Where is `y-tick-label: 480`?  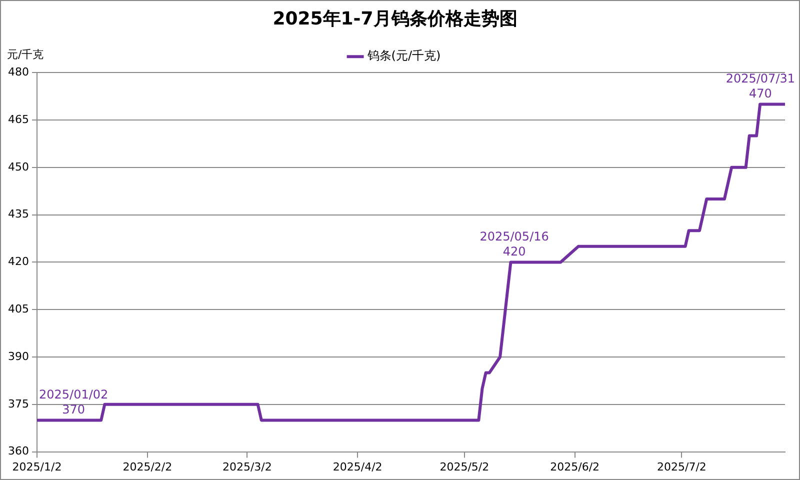 y-tick-label: 480 is located at coordinates (18, 71).